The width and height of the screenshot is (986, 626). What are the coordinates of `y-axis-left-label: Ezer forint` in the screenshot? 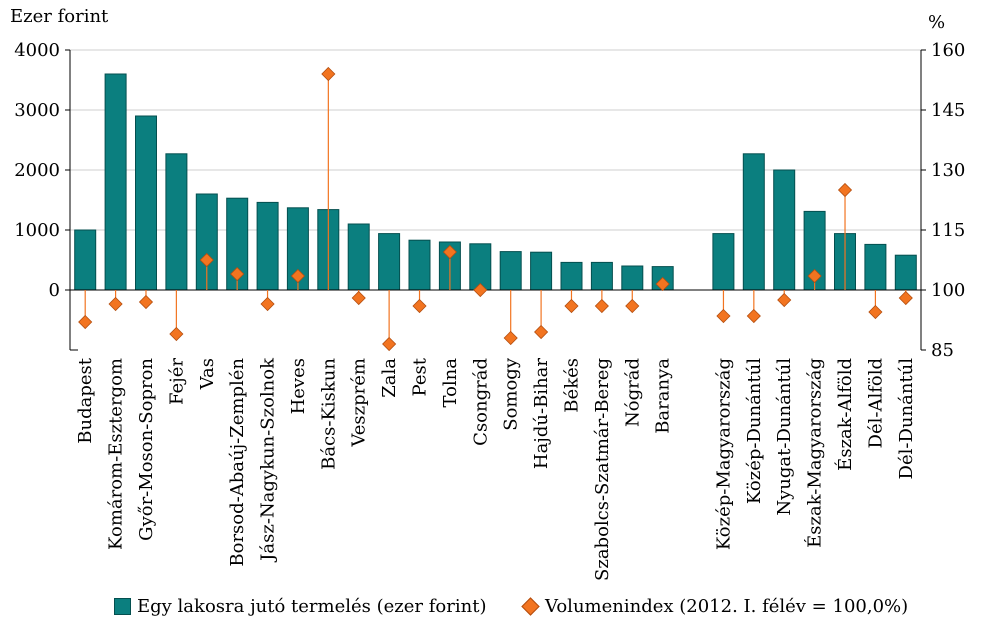 It's located at (59, 16).